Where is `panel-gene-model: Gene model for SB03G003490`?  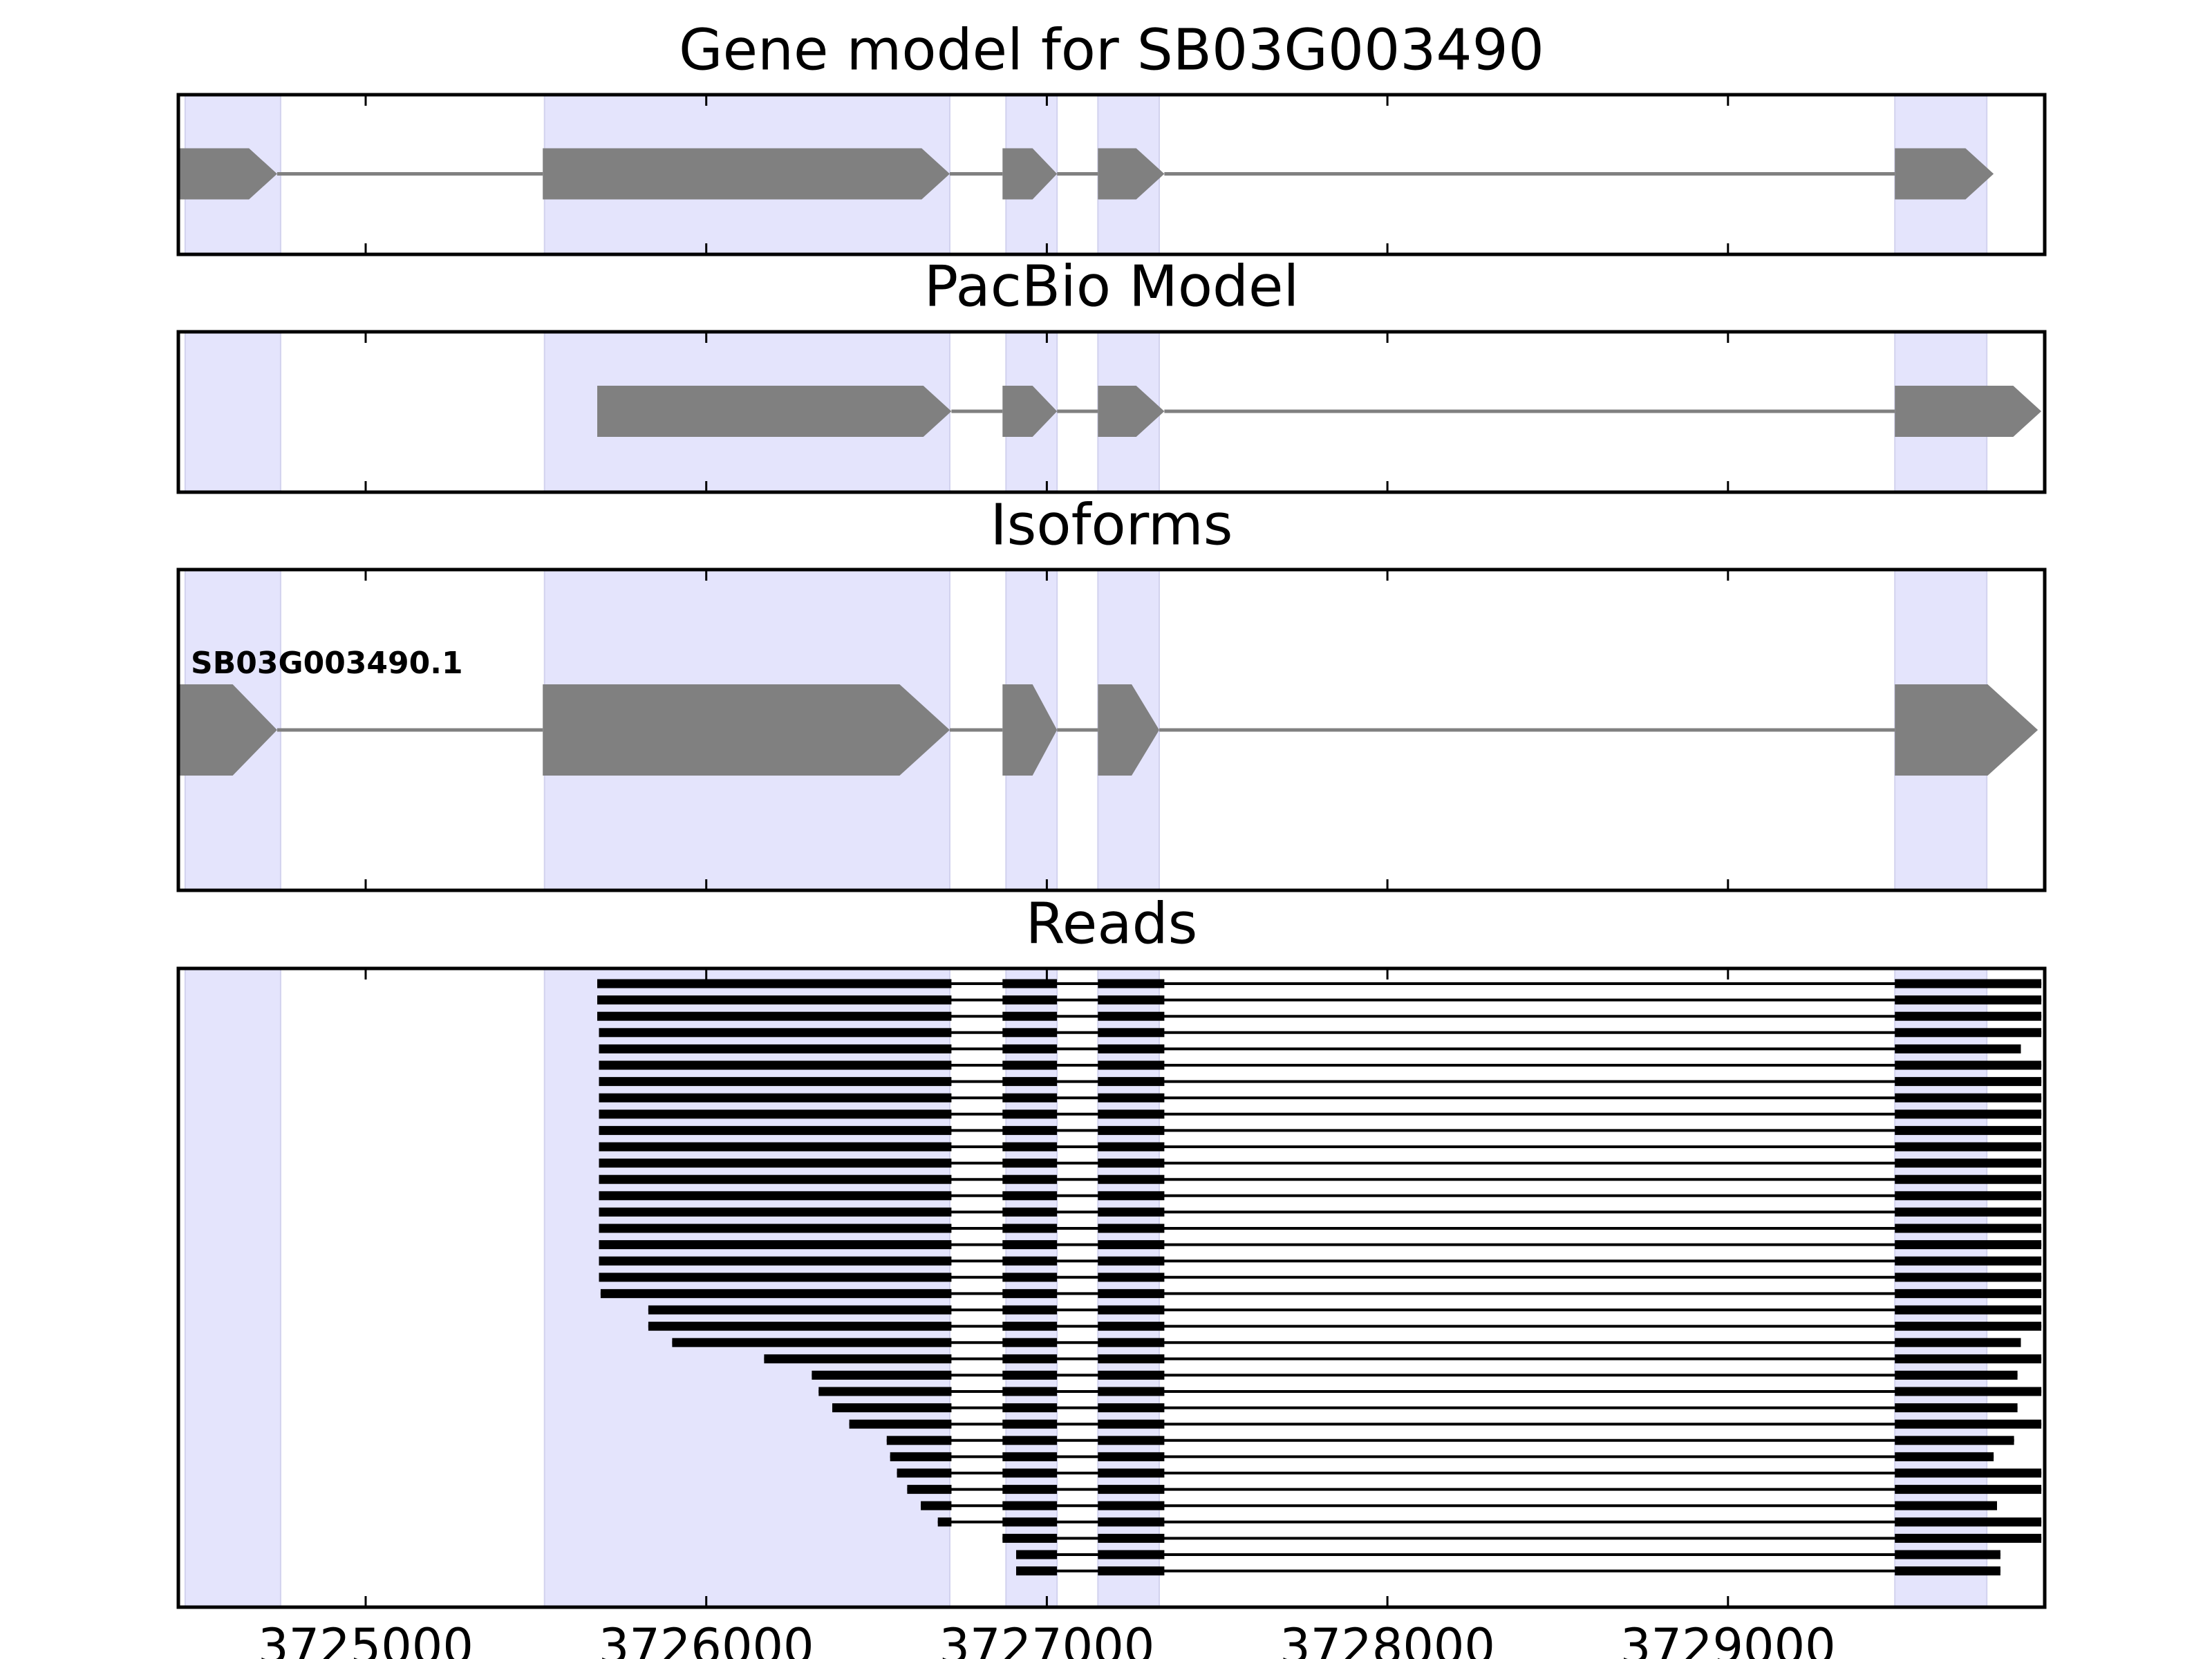
panel-gene-model: Gene model for SB03G003490 is located at coordinates (1111, 136).